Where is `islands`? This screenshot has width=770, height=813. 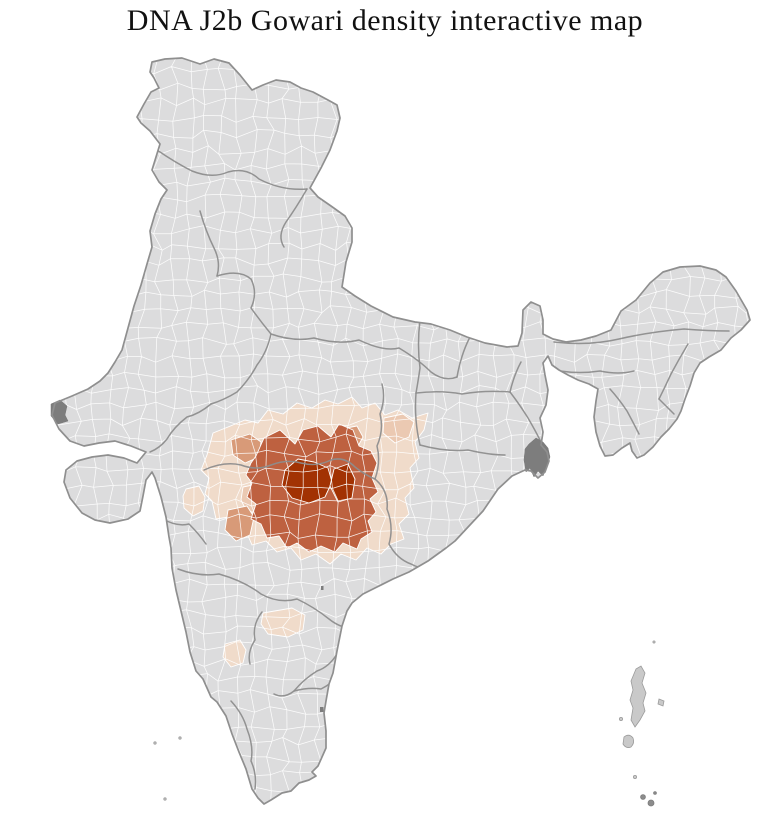 islands is located at coordinates (409, 723).